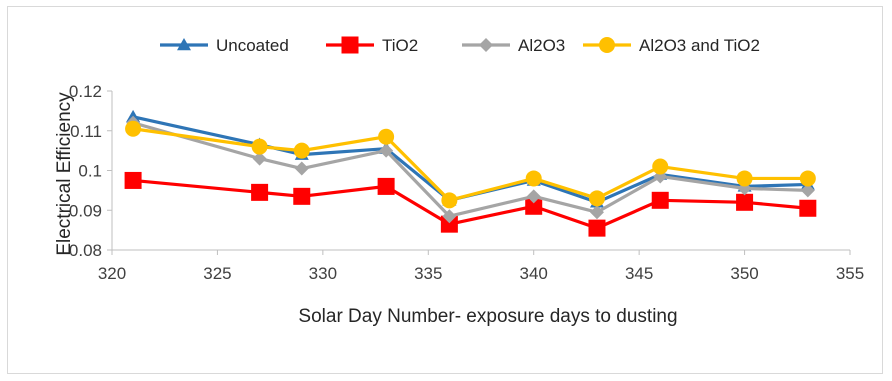  Describe the element at coordinates (607, 45) in the screenshot. I see `legend-marker-circle-icon` at that location.